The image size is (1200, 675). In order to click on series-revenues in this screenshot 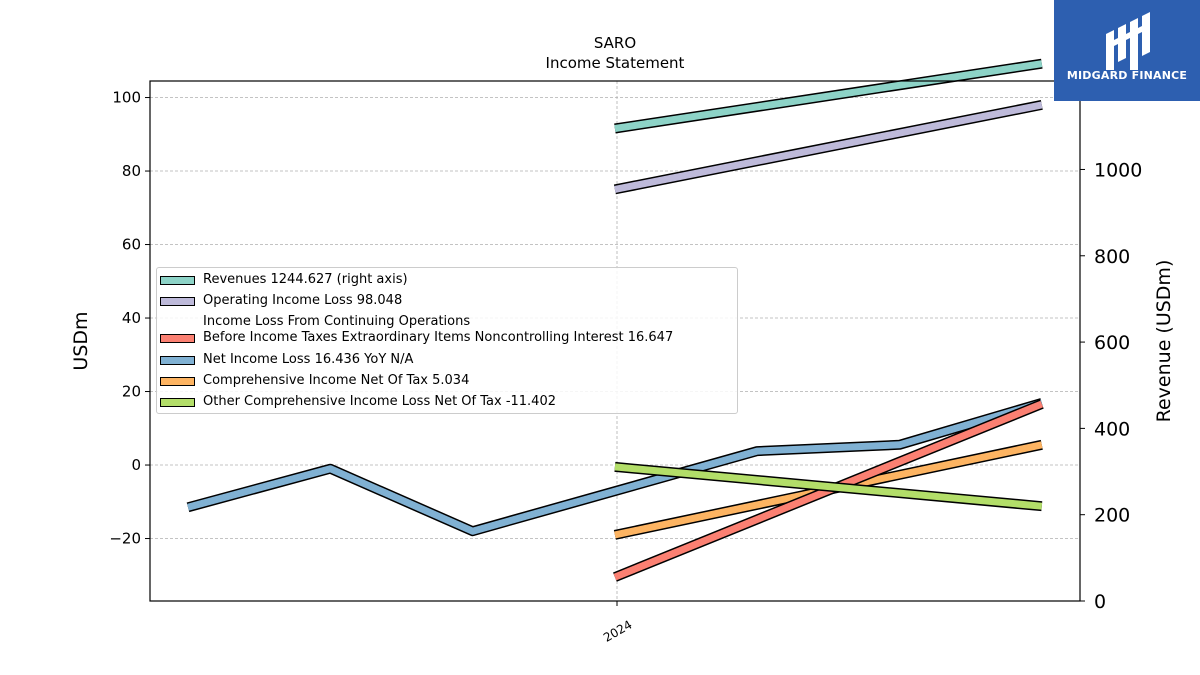, I will do `click(828, 96)`.